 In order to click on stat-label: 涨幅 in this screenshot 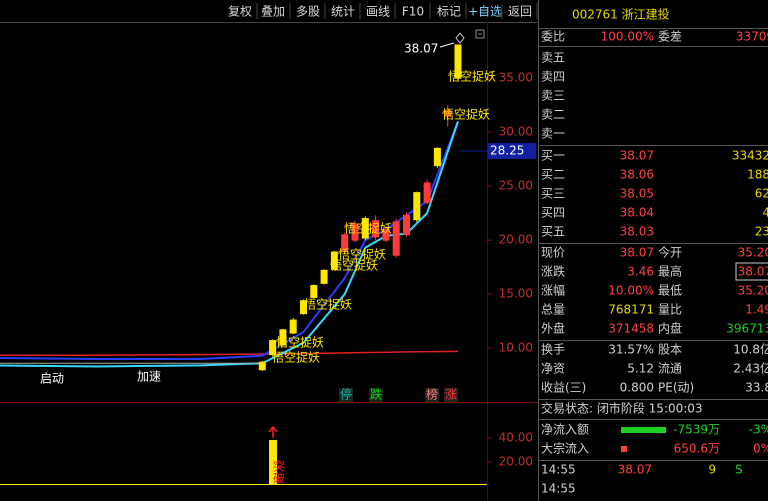, I will do `click(553, 290)`.